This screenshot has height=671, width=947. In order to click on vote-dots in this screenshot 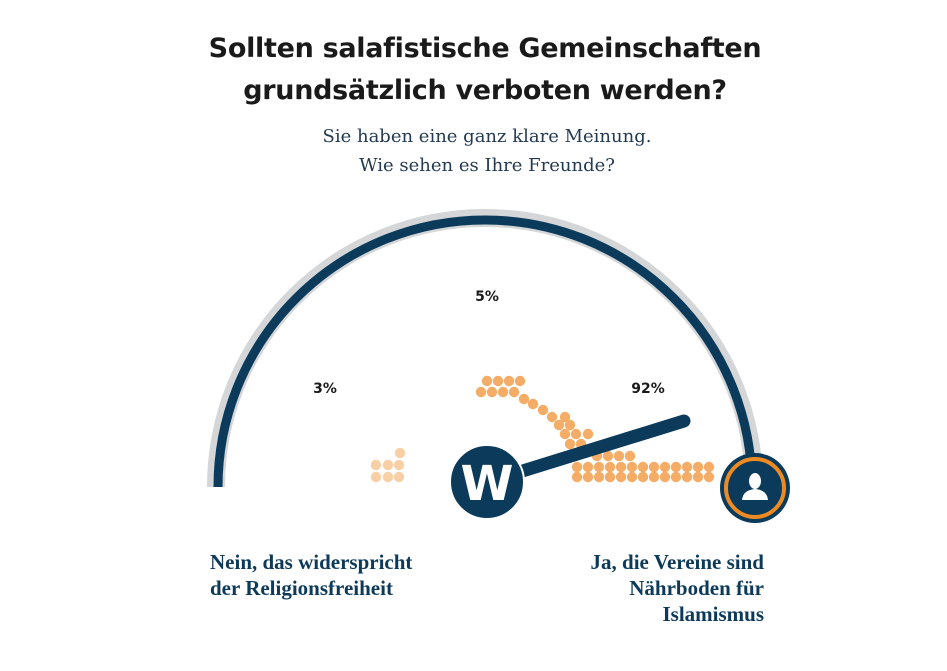, I will do `click(542, 429)`.